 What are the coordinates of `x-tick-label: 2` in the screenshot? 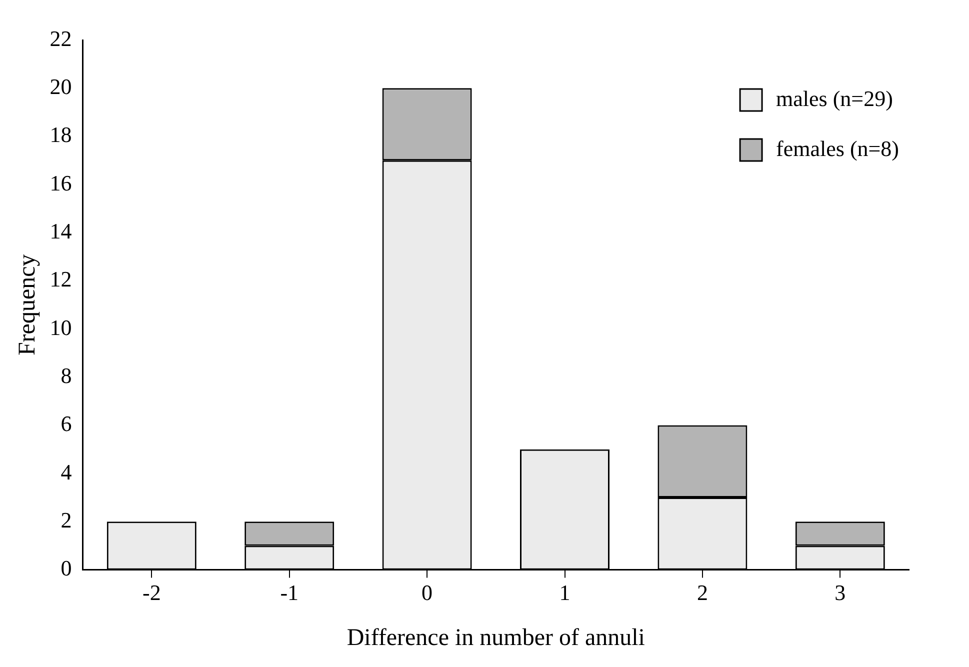 It's located at (702, 592).